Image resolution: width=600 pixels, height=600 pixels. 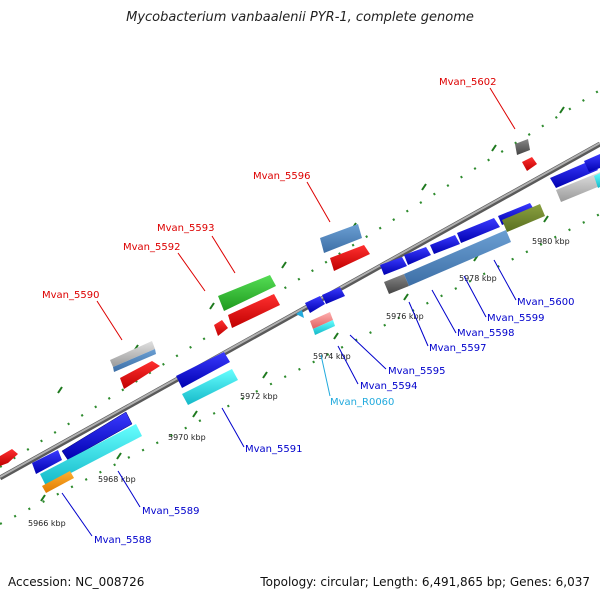 What do you see at coordinates (478, 278) in the screenshot?
I see `kbp-label: 5978 kbp` at bounding box center [478, 278].